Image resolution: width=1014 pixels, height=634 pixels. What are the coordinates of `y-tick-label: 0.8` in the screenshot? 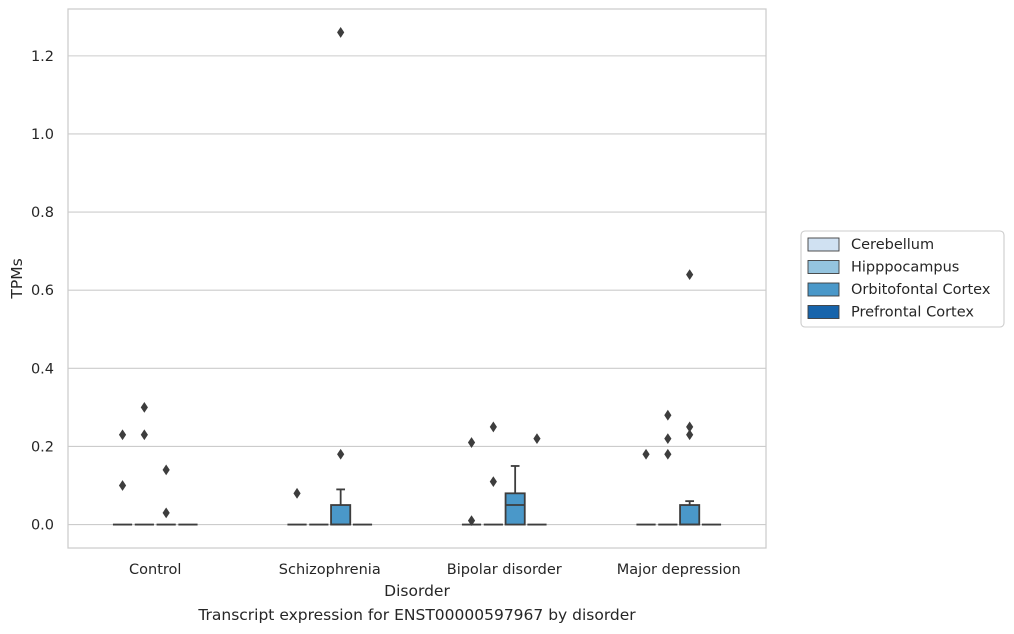 It's located at (42, 213).